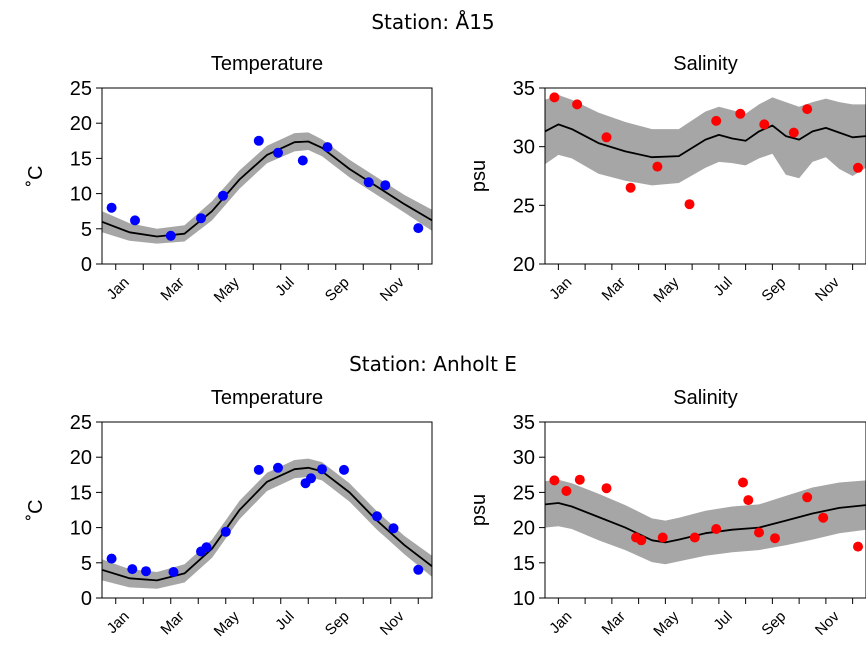  I want to click on plot-frame-temp-a15, so click(267, 176).